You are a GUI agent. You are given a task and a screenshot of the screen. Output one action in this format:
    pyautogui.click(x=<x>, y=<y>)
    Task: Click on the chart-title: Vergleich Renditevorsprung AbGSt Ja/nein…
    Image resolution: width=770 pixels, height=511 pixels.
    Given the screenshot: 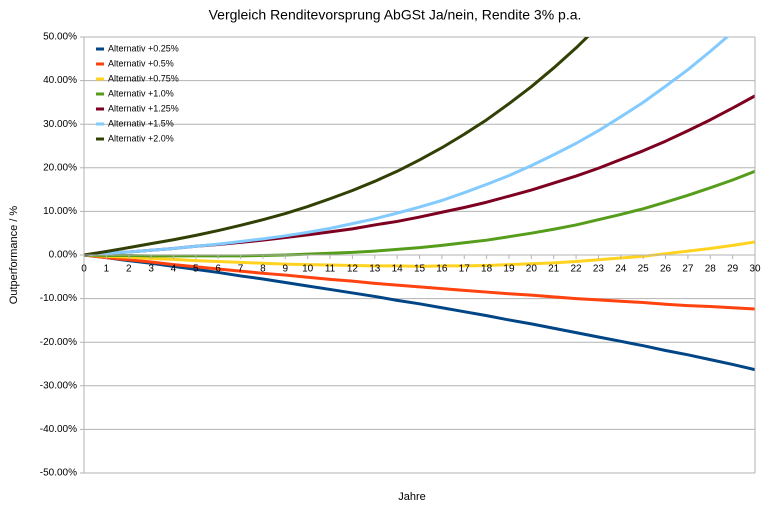 What is the action you would take?
    pyautogui.click(x=395, y=15)
    